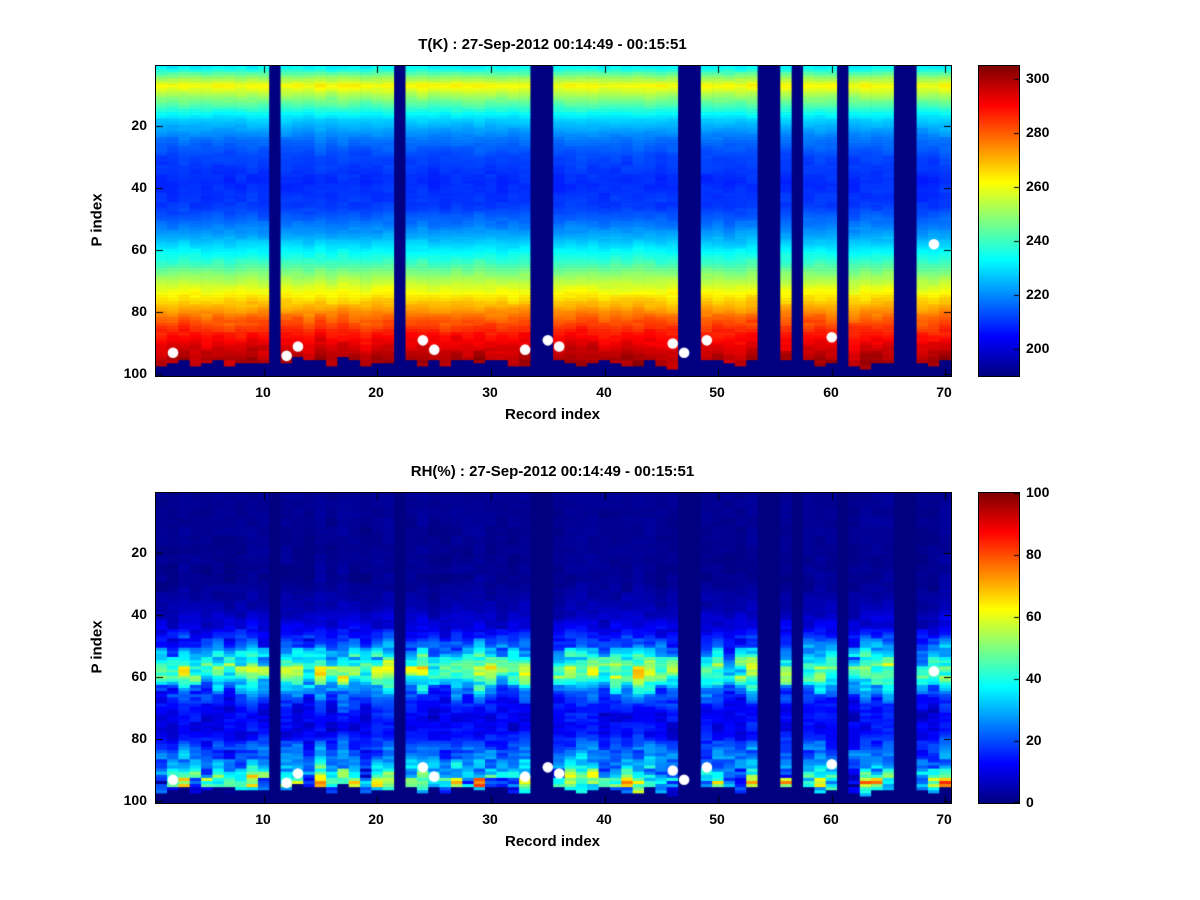 The width and height of the screenshot is (1200, 900). What do you see at coordinates (1038, 240) in the screenshot?
I see `colorbar-tick-label: 240` at bounding box center [1038, 240].